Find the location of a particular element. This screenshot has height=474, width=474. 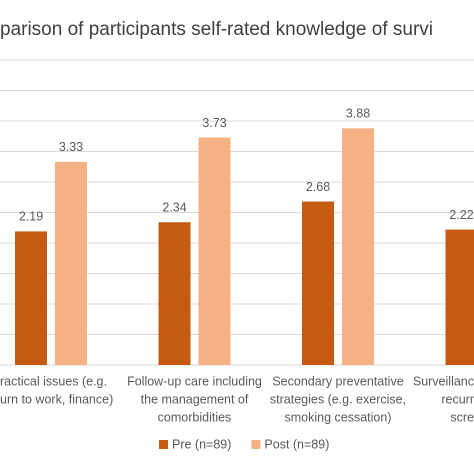

x-tick-label: smoking cessation) is located at coordinates (338, 417).